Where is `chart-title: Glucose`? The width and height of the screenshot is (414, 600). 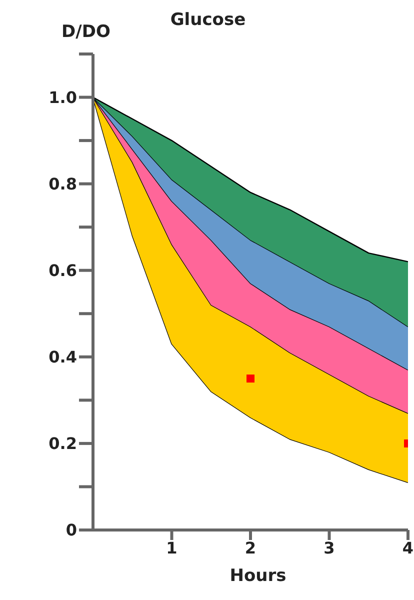 chart-title: Glucose is located at coordinates (208, 20).